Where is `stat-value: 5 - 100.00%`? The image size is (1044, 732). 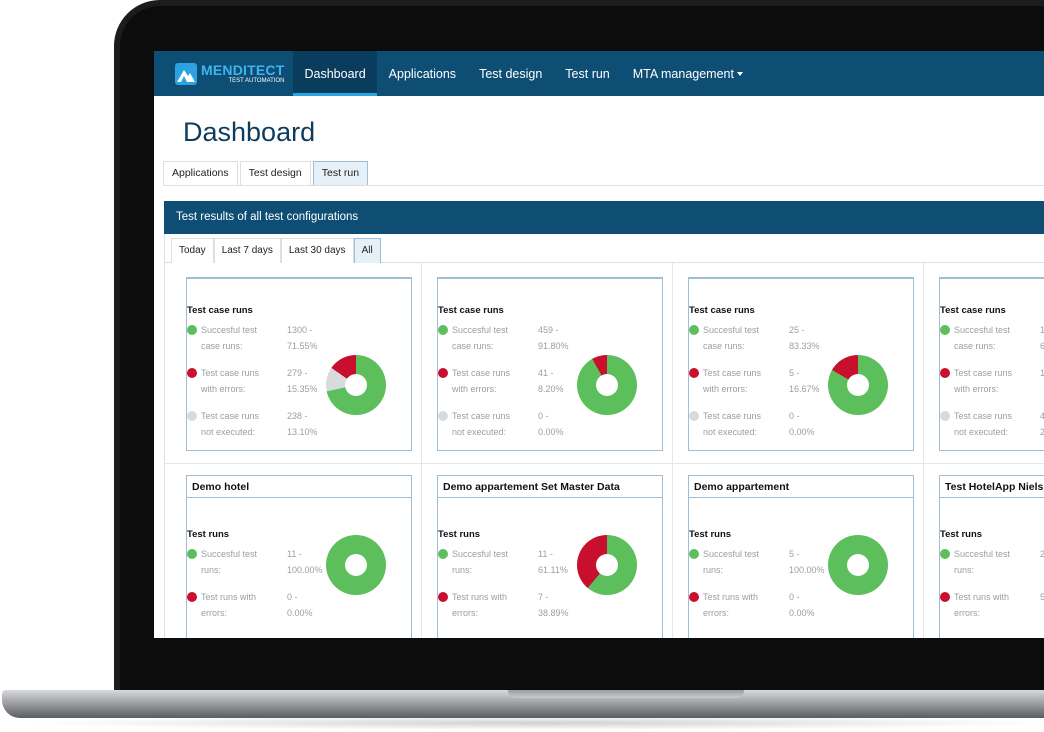 stat-value: 5 - 100.00% is located at coordinates (809, 562).